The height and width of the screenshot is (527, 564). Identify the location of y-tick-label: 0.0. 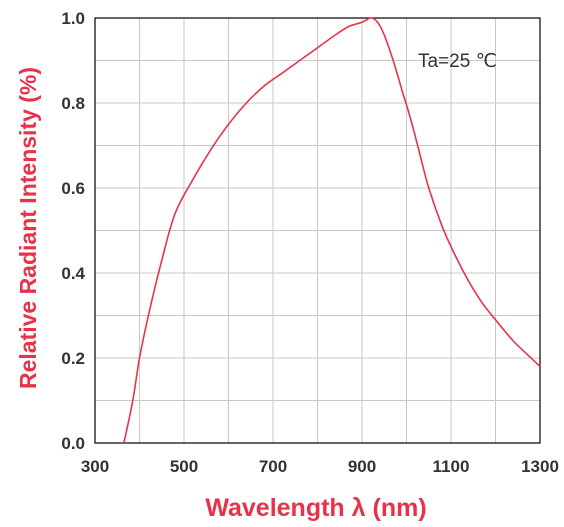
(73, 443).